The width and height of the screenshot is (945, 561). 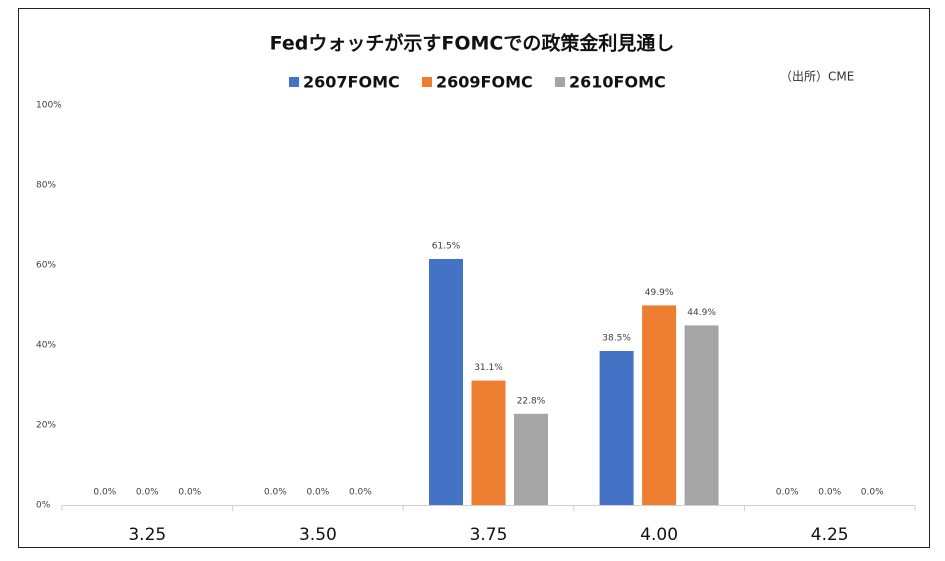 I want to click on y-tick-label: 0%, so click(x=43, y=506).